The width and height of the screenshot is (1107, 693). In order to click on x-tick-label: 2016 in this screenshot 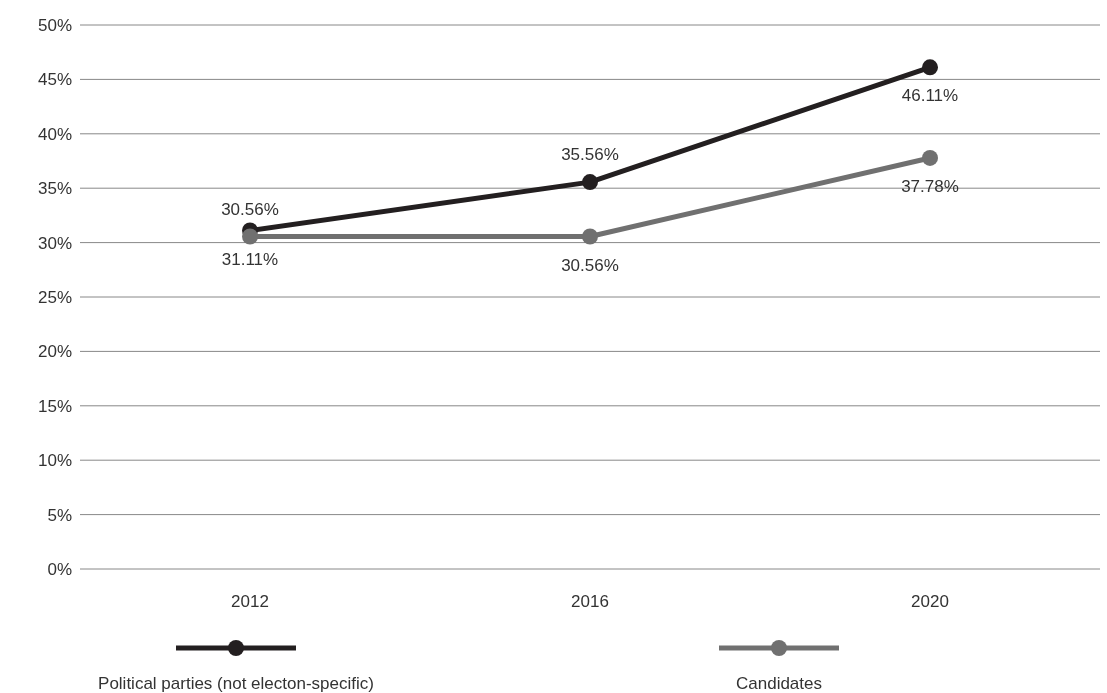, I will do `click(590, 601)`.